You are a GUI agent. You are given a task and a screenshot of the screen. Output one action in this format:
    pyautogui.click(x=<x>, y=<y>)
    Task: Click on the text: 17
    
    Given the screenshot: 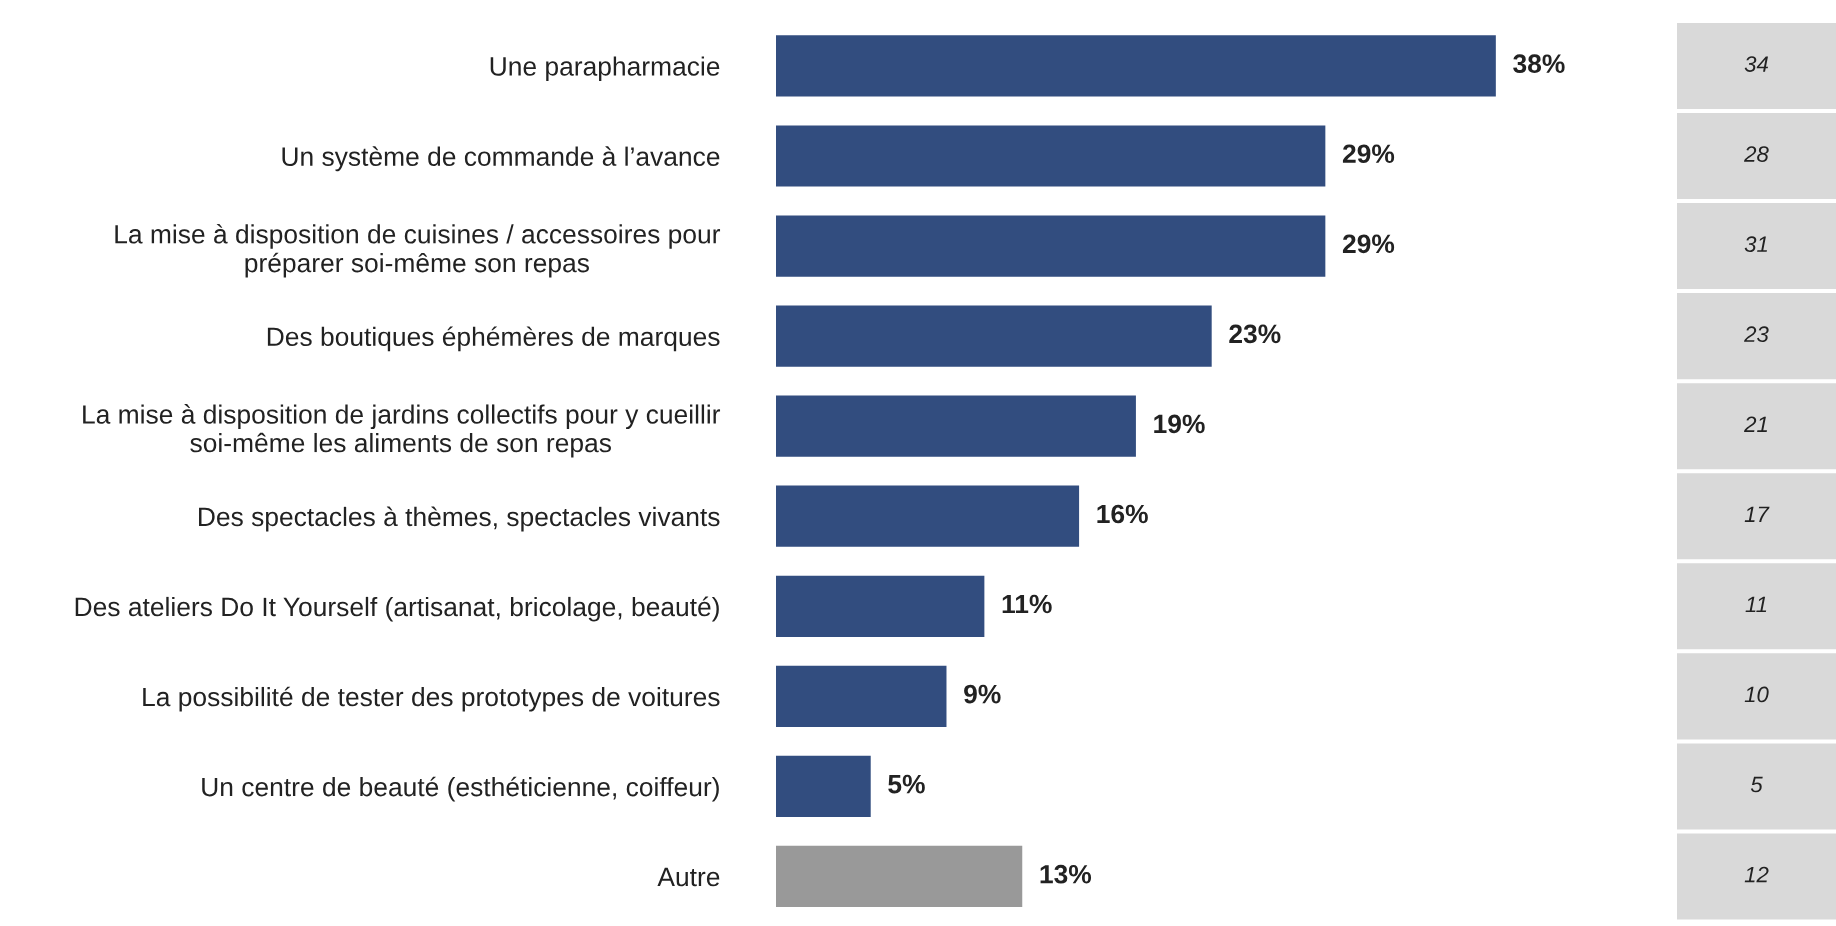 What is the action you would take?
    pyautogui.click(x=1757, y=514)
    